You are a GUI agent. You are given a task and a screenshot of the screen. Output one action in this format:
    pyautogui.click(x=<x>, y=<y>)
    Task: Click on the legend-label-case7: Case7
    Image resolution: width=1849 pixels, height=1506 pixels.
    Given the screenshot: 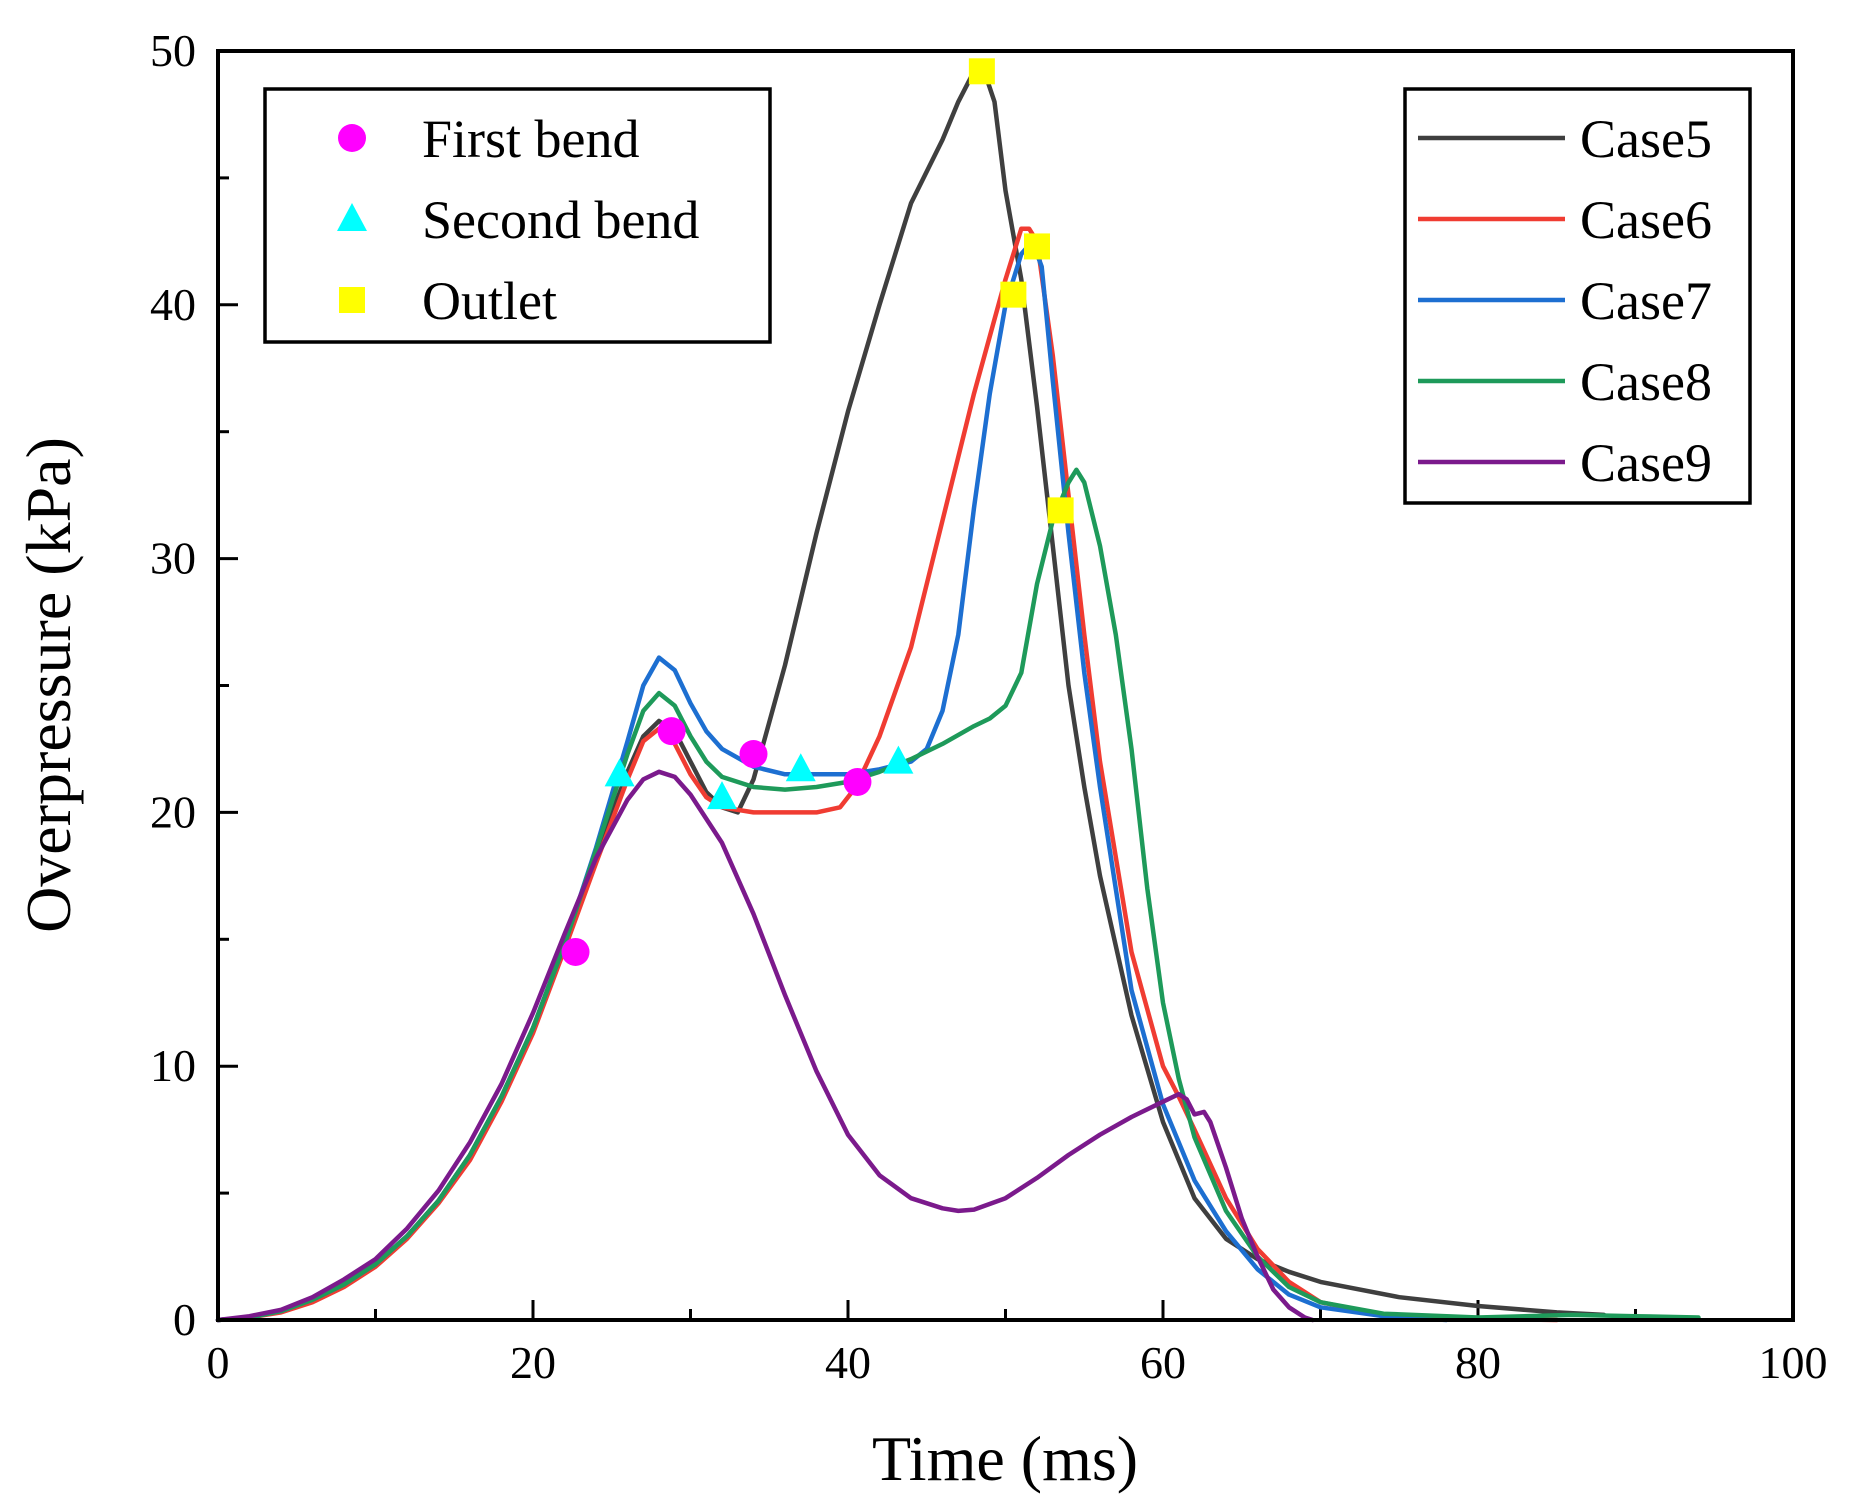 What is the action you would take?
    pyautogui.click(x=1646, y=301)
    